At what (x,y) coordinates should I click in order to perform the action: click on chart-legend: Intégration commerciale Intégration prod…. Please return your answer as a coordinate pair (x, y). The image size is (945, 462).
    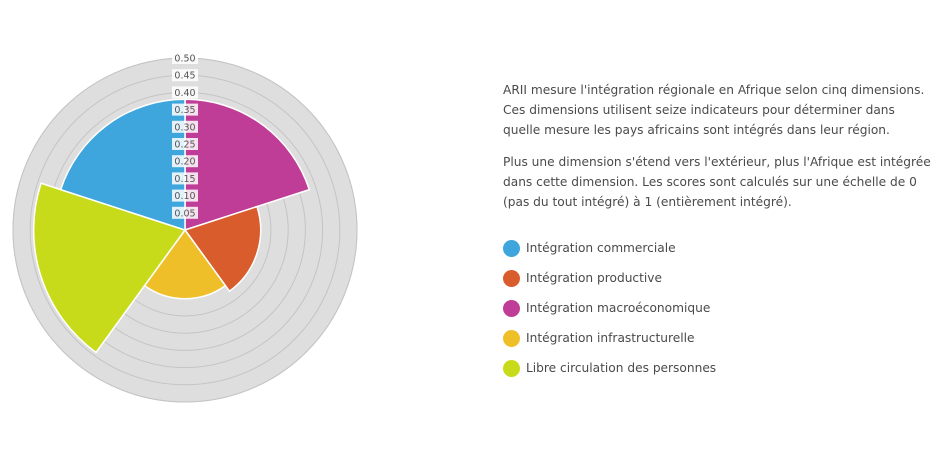
    Looking at the image, I should click on (609, 313).